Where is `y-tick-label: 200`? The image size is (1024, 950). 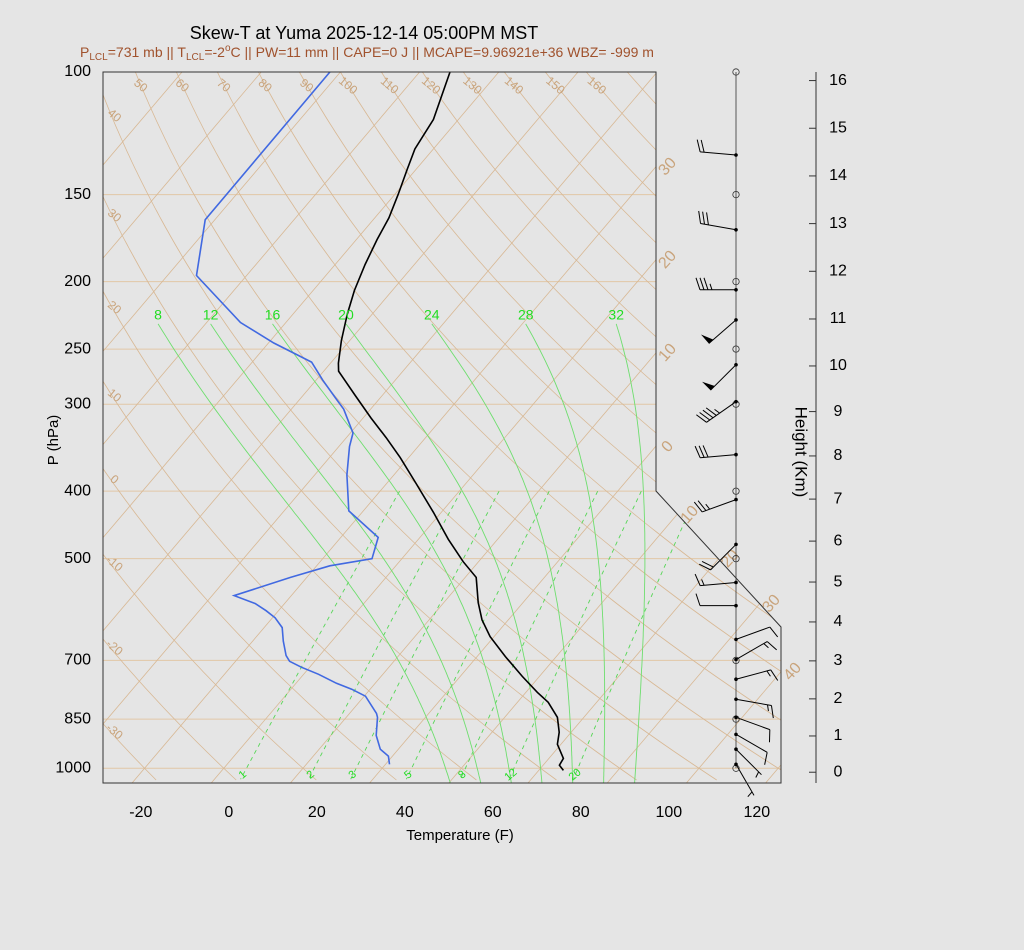 y-tick-label: 200 is located at coordinates (77, 281).